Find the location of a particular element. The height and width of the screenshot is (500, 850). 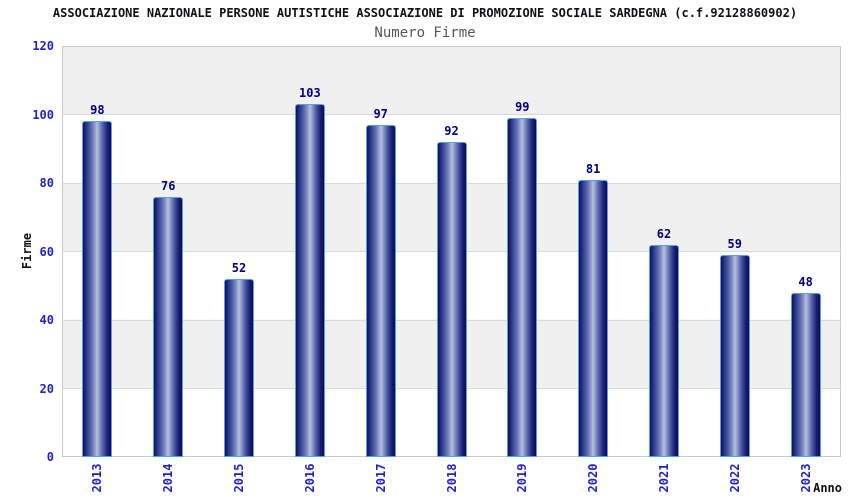

y-tick-label-60: 60 is located at coordinates (46, 251).